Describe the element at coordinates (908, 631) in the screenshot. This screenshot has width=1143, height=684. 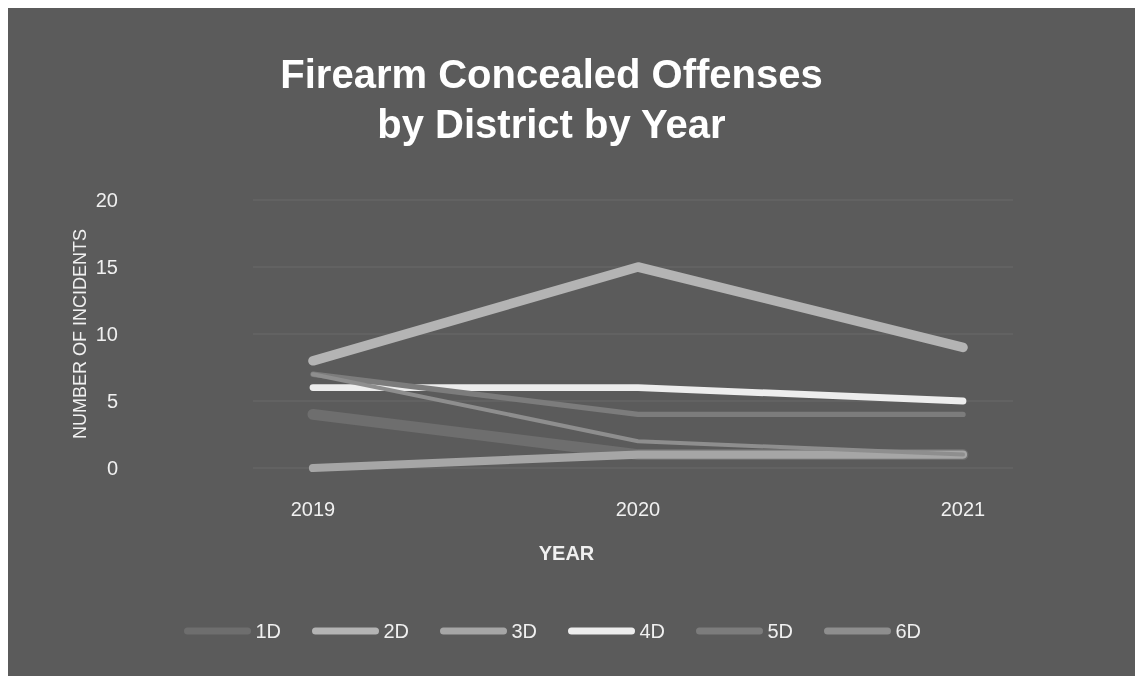
I see `legend-label: 6D` at that location.